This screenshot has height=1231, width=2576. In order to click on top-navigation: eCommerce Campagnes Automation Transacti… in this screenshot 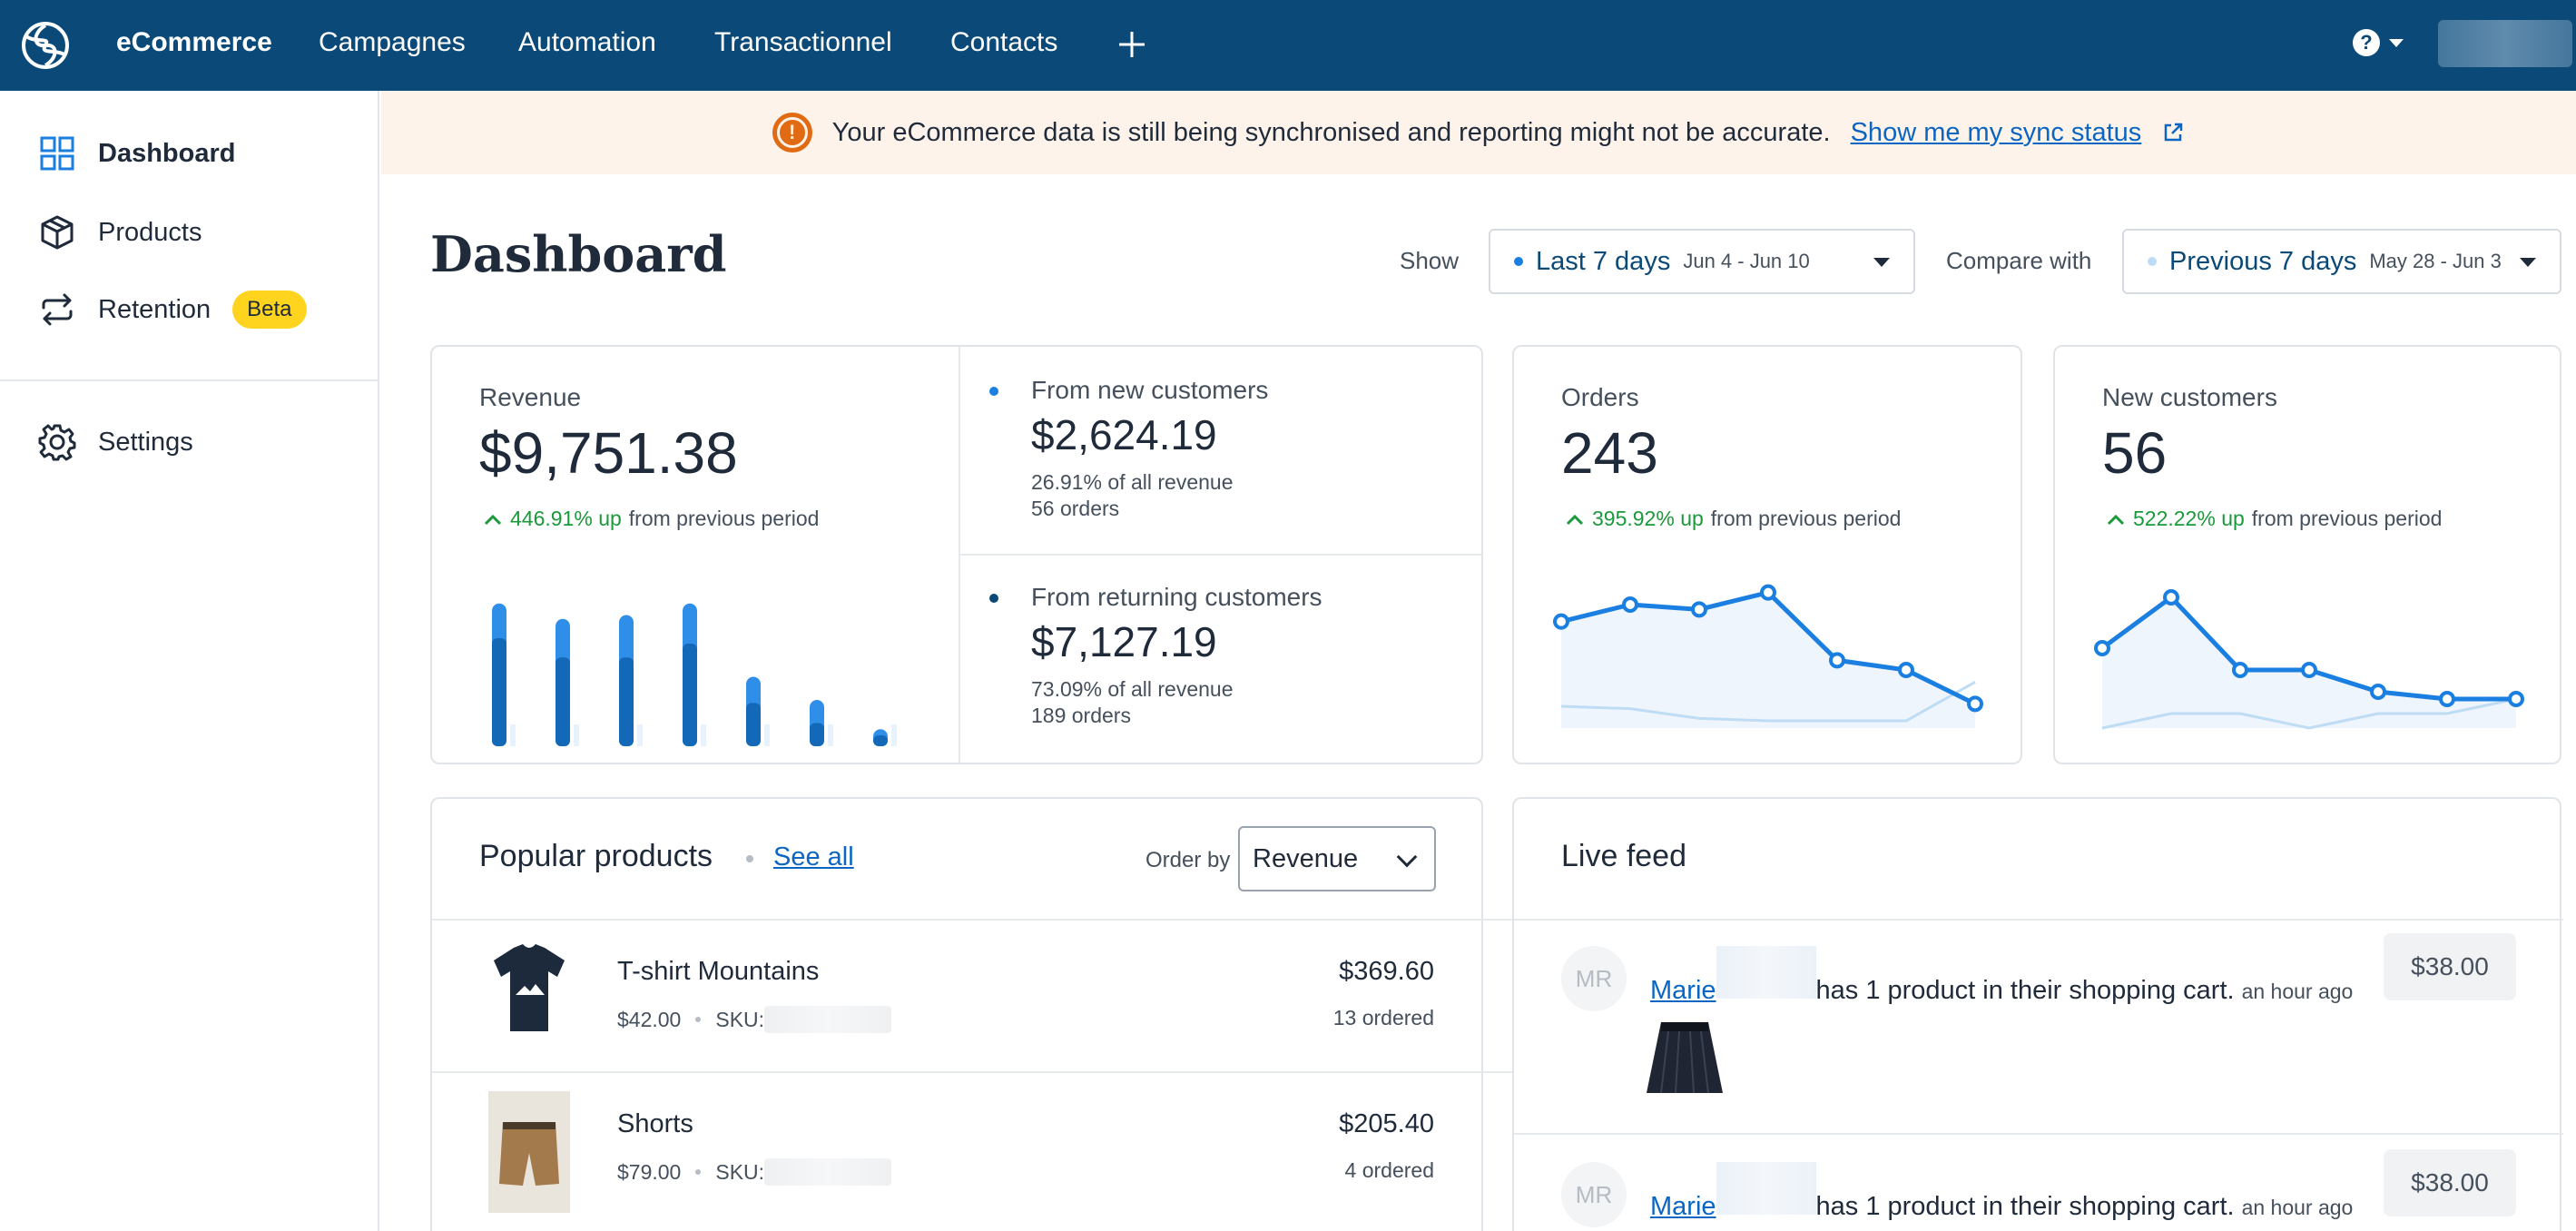, I will do `click(1288, 45)`.